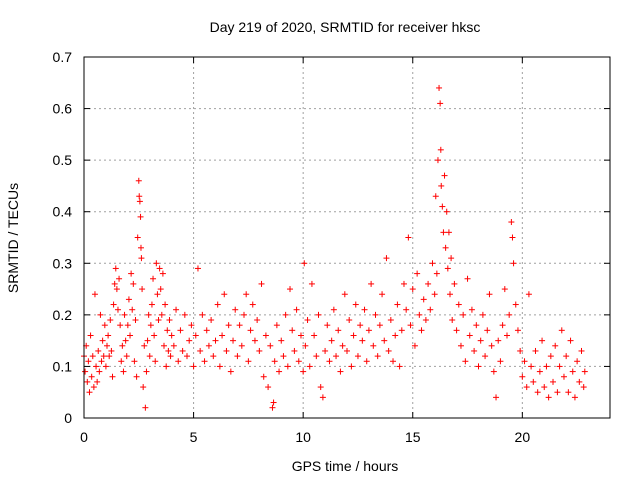 The height and width of the screenshot is (480, 640). Describe the element at coordinates (523, 437) in the screenshot. I see `x-tick-label: 20` at that location.